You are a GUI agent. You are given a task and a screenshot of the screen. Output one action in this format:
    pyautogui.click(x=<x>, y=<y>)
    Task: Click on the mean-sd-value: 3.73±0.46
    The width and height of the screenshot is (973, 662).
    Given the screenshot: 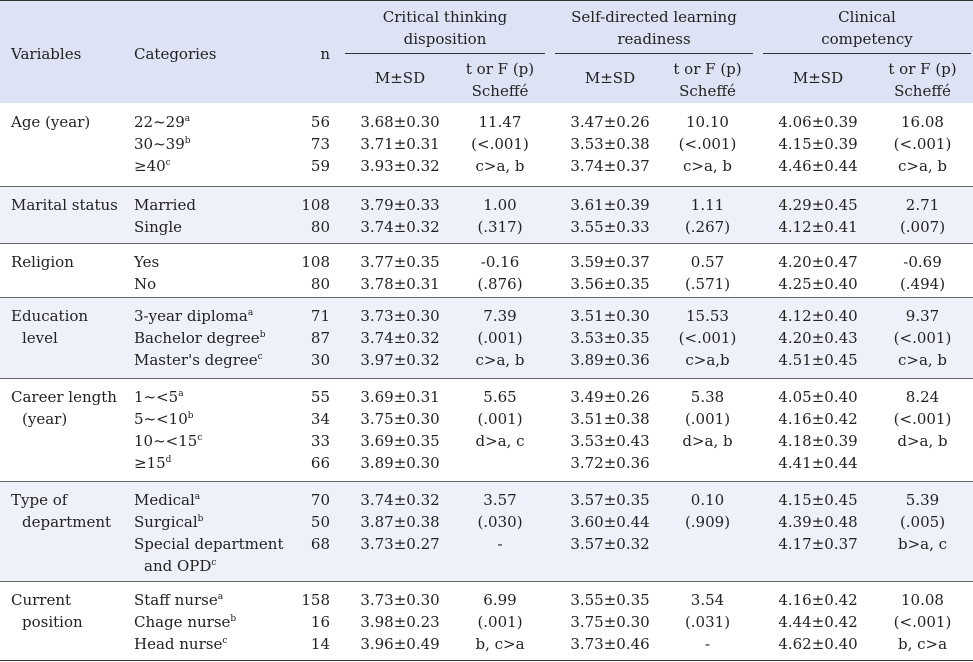 What is the action you would take?
    pyautogui.click(x=610, y=644)
    